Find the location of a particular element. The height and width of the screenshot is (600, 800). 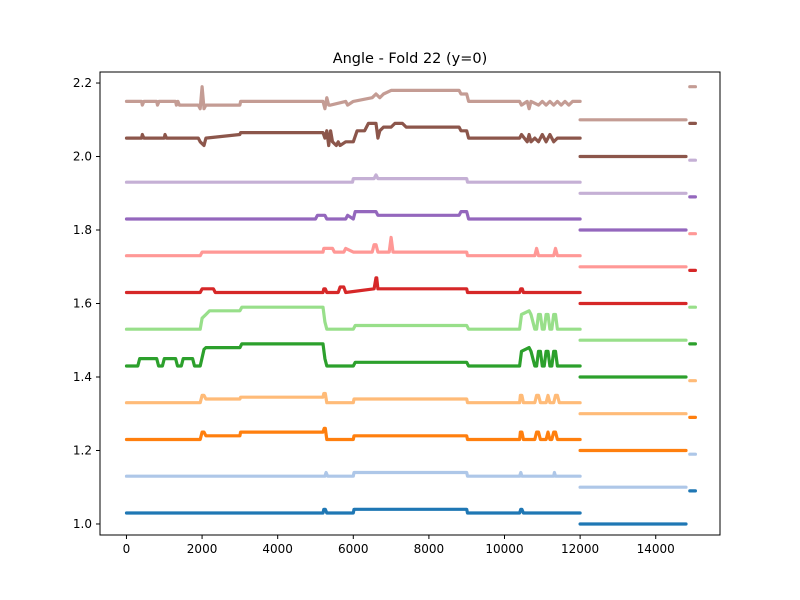

y-tick-label: 1.6 is located at coordinates (82, 304).